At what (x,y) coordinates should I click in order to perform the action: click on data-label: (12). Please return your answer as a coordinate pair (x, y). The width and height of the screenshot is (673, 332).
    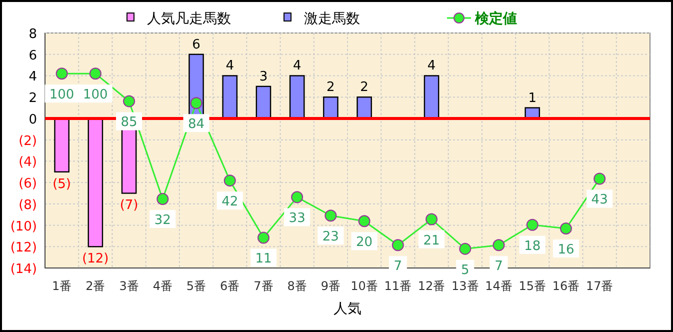
    Looking at the image, I should click on (95, 259).